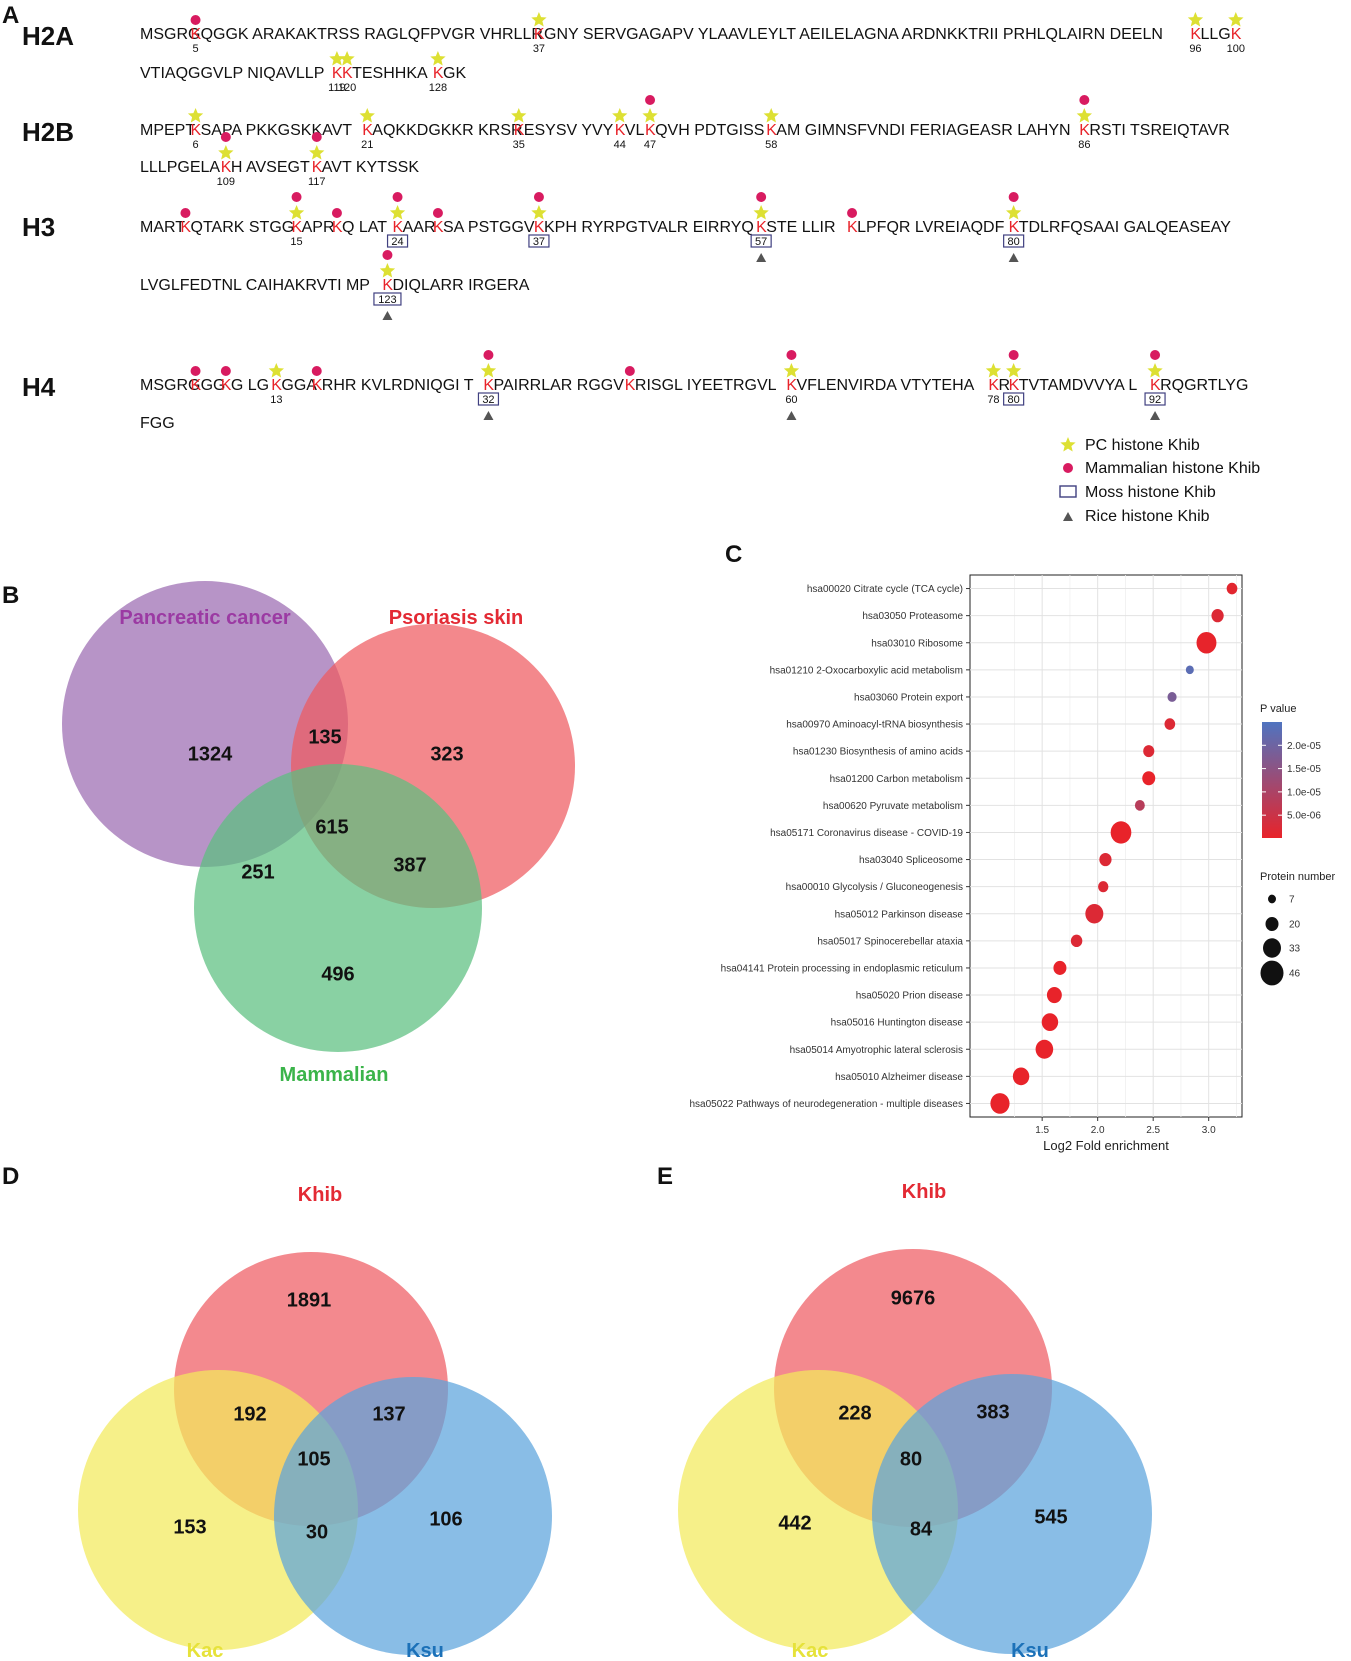 The image size is (1351, 1661). I want to click on x-tick-label: 1.5, so click(1042, 1130).